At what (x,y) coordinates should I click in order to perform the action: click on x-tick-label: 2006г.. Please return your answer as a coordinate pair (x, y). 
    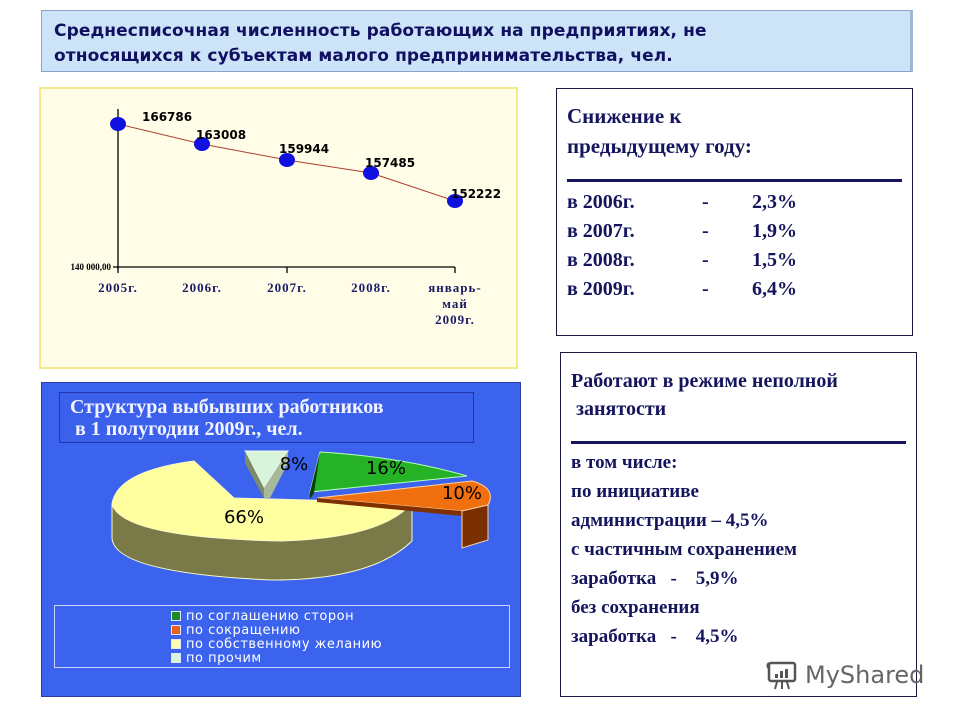
    Looking at the image, I should click on (202, 287).